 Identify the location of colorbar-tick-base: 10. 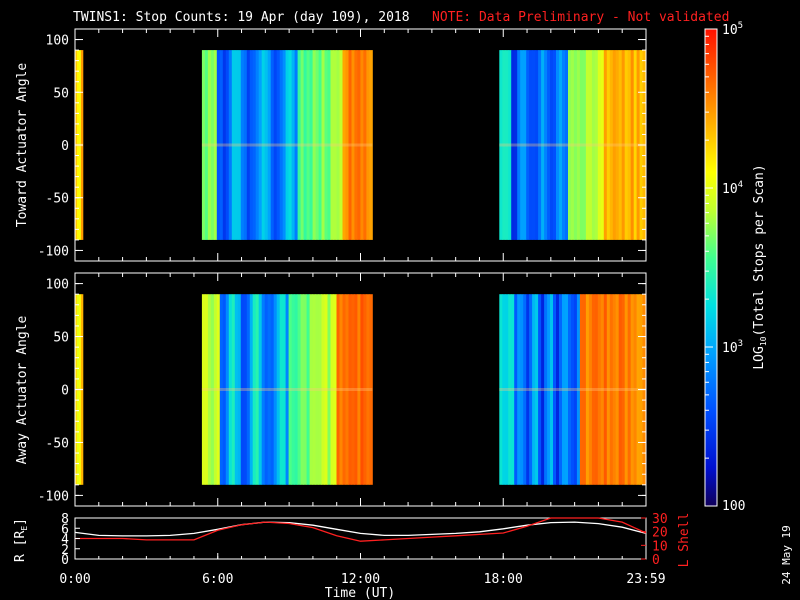
(730, 348).